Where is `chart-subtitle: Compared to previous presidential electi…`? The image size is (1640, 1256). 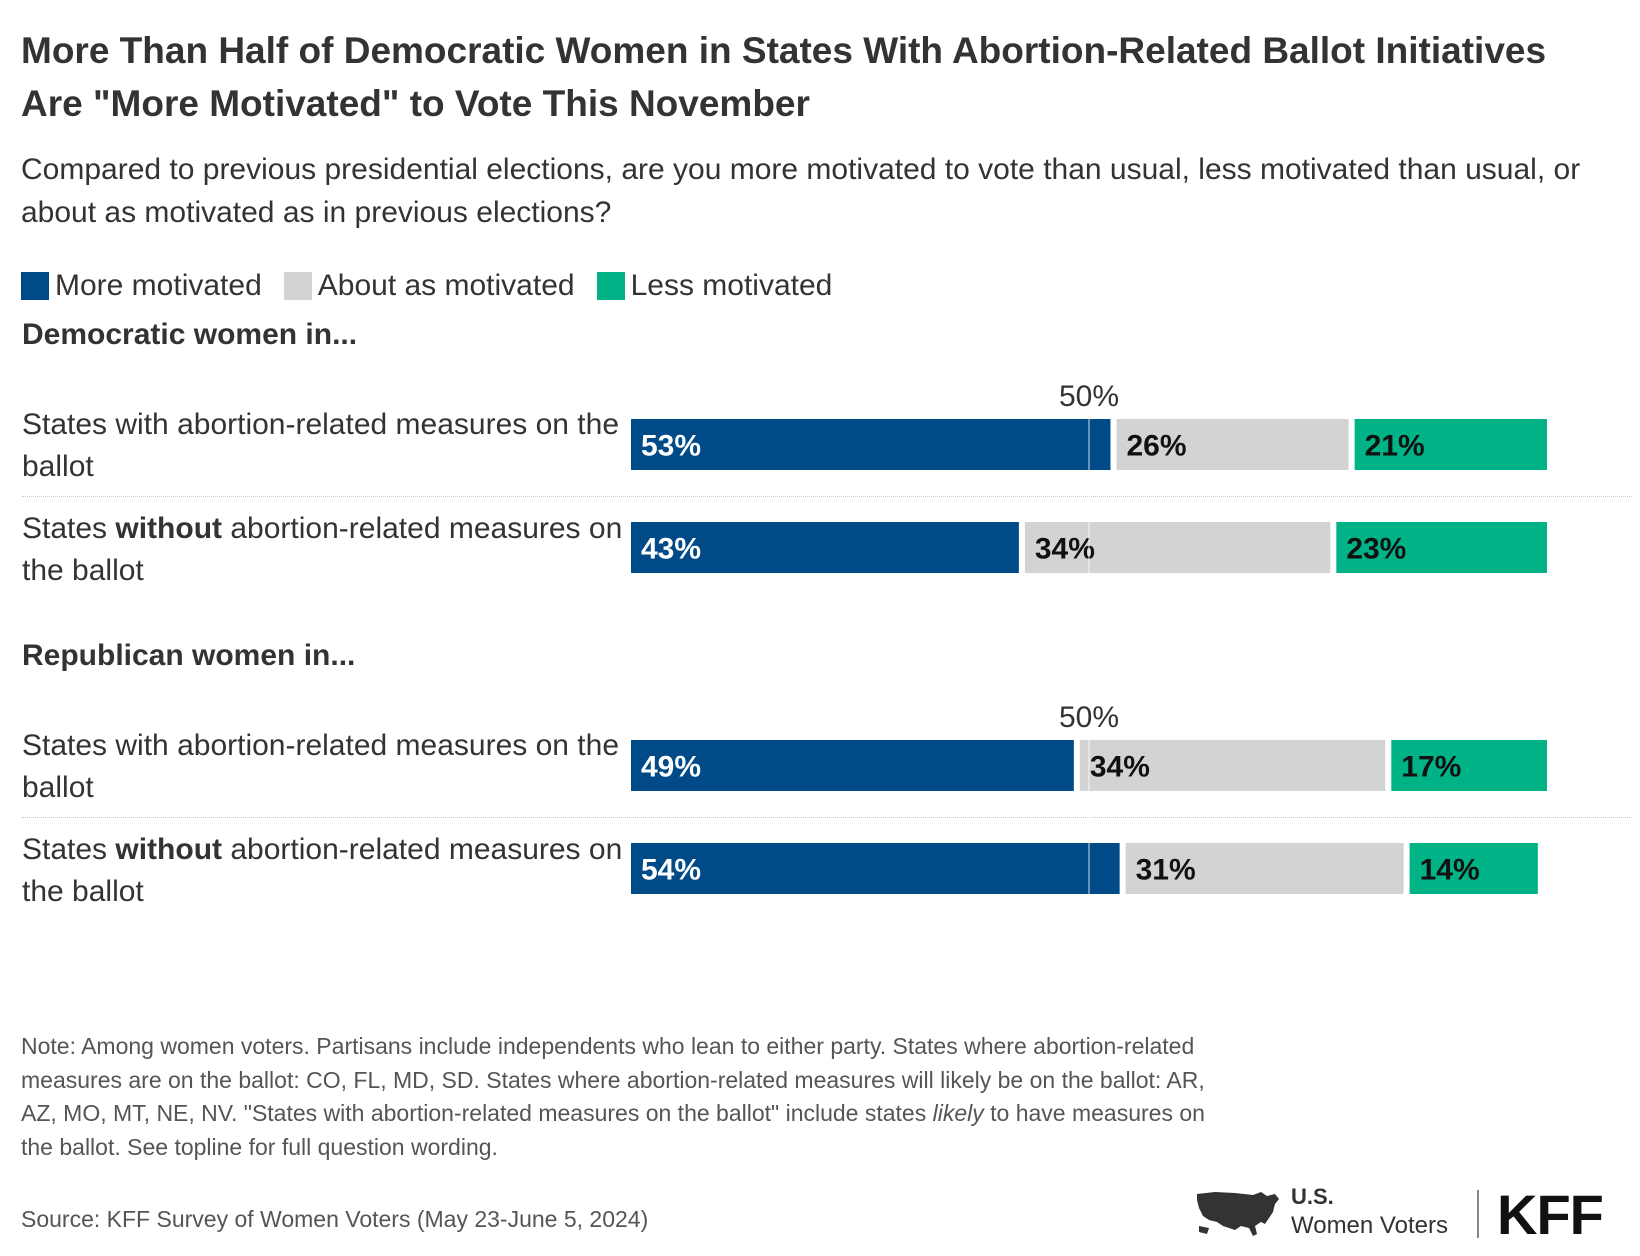 chart-subtitle: Compared to previous presidential electi… is located at coordinates (801, 191).